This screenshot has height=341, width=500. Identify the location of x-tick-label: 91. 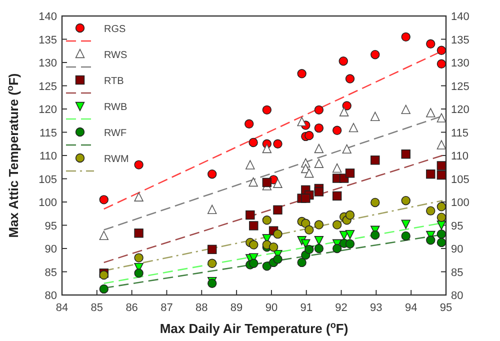
(306, 308).